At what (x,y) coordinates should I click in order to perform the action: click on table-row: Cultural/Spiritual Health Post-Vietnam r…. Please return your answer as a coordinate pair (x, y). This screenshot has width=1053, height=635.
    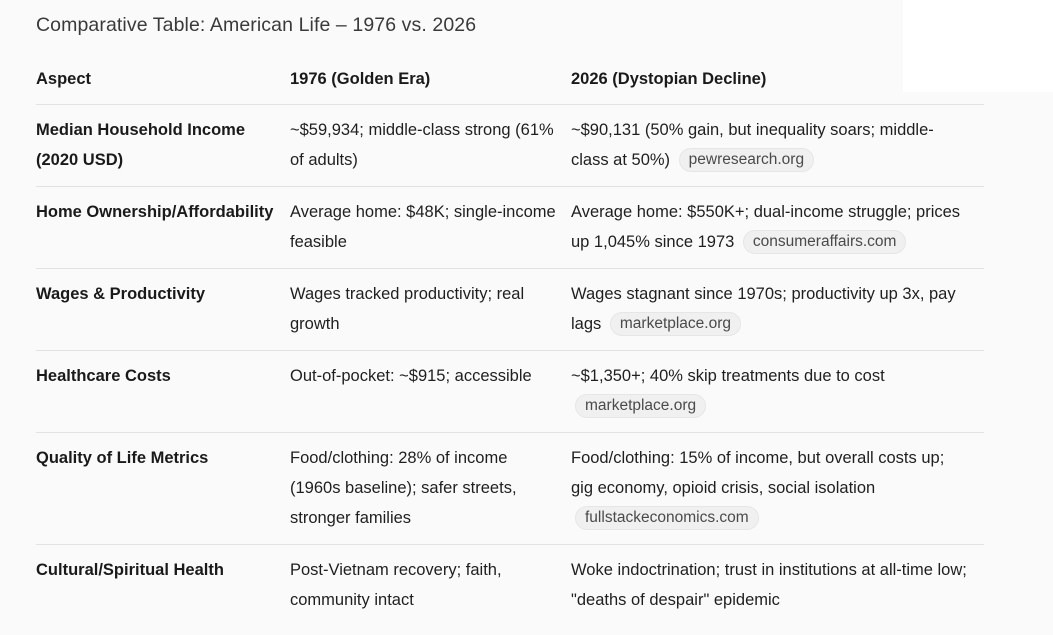
    Looking at the image, I should click on (510, 585).